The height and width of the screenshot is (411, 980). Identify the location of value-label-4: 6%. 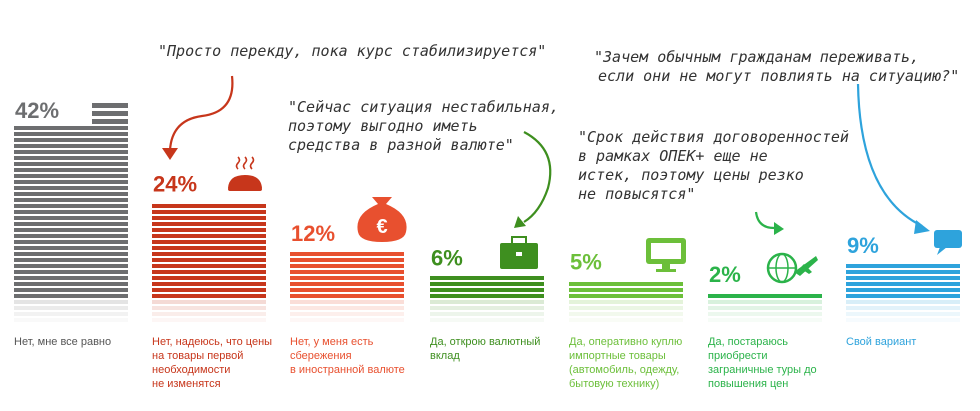
(447, 257).